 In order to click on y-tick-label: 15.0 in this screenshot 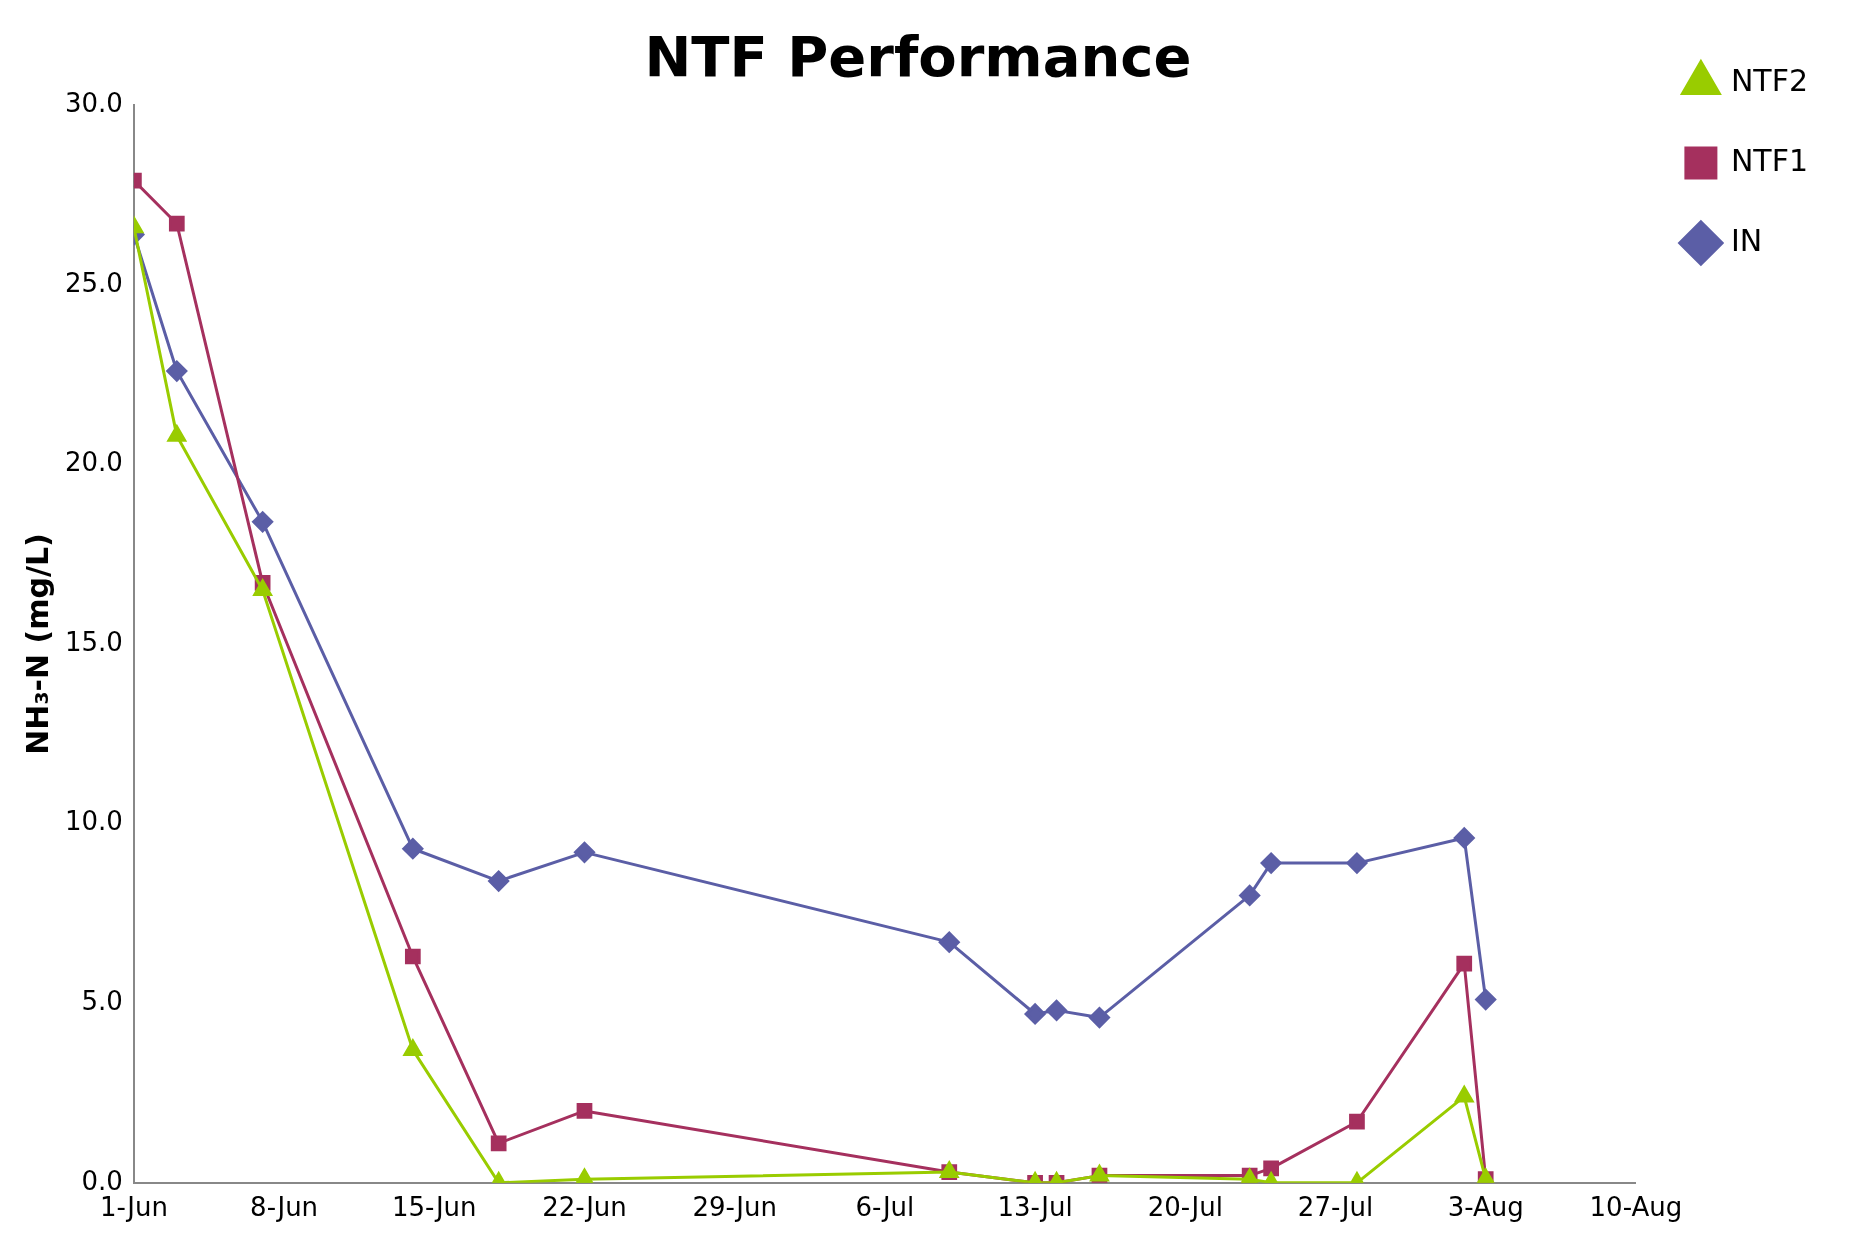, I will do `click(94, 641)`.